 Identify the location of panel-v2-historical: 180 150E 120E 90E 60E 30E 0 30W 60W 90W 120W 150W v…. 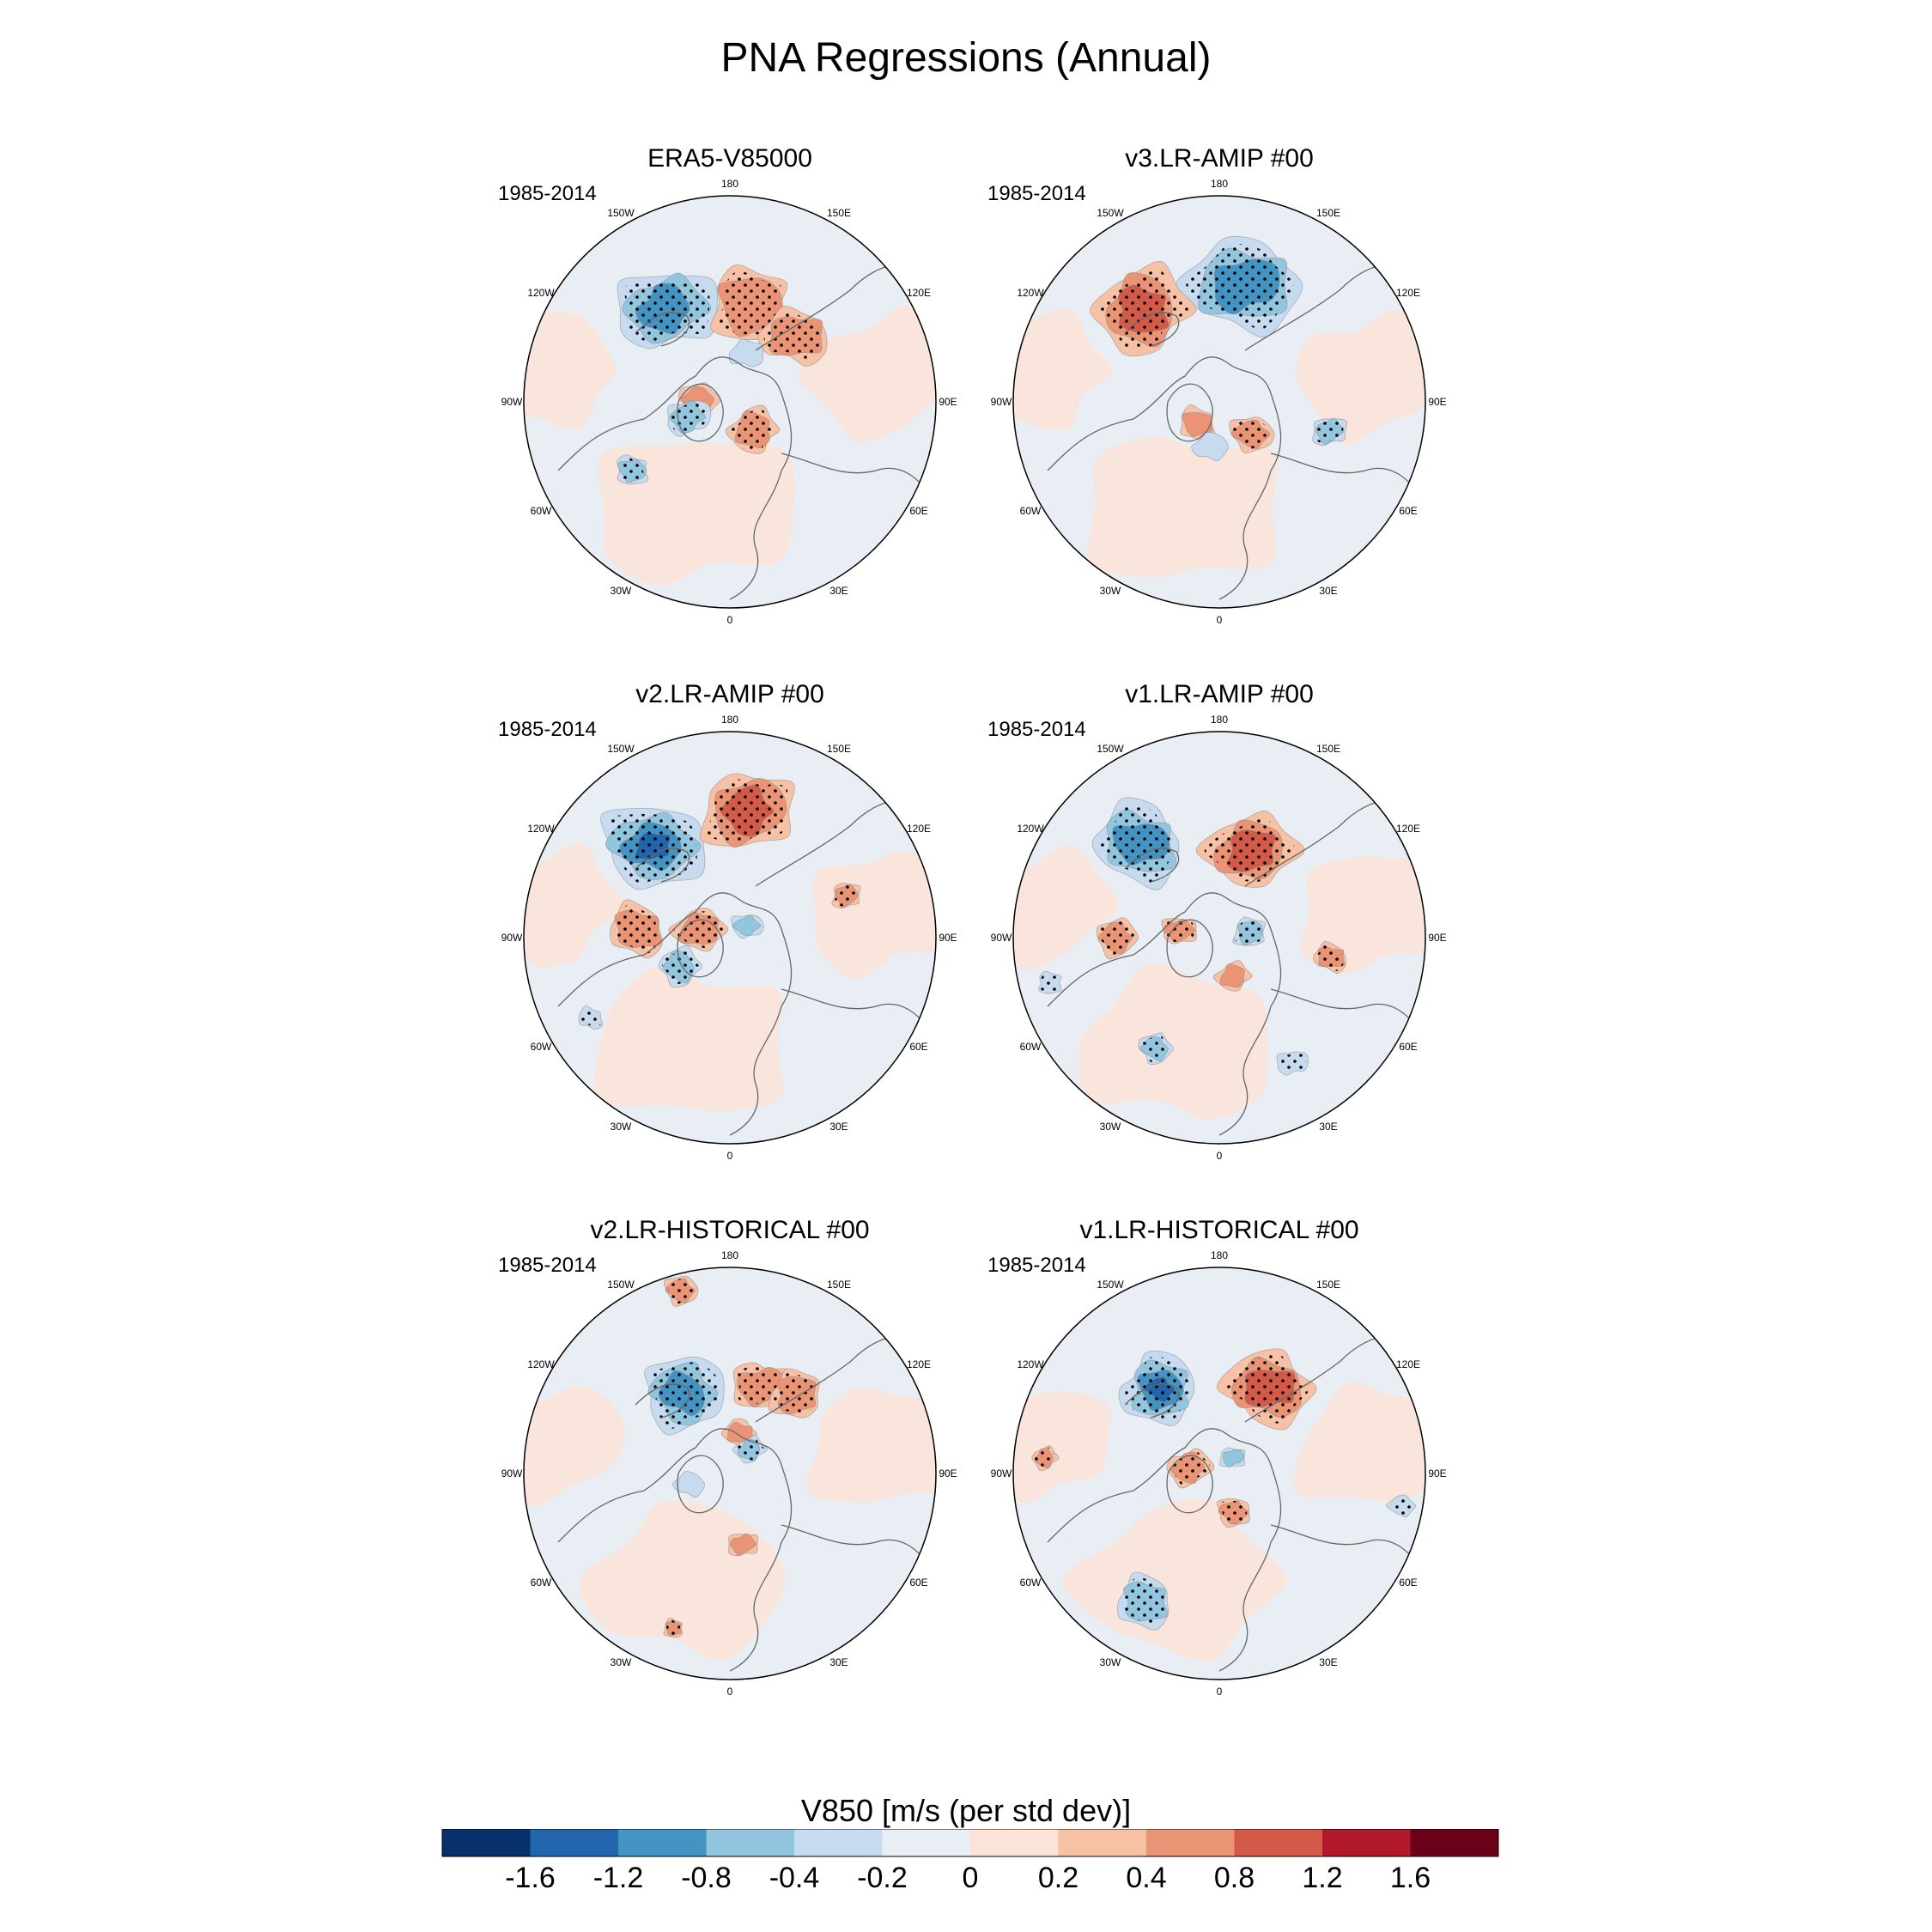
(729, 1456).